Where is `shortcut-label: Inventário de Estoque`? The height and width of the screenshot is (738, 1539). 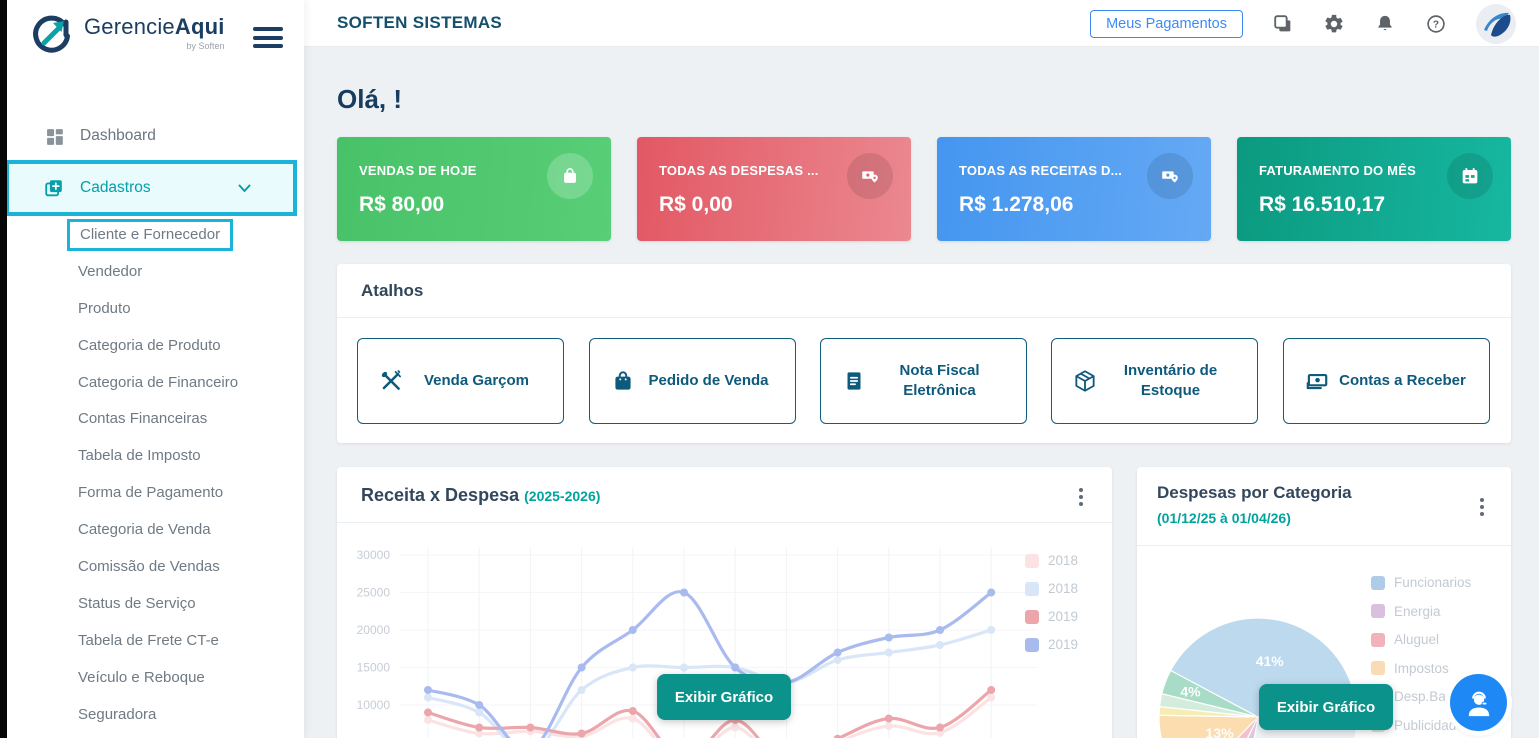 shortcut-label: Inventário de Estoque is located at coordinates (1170, 380).